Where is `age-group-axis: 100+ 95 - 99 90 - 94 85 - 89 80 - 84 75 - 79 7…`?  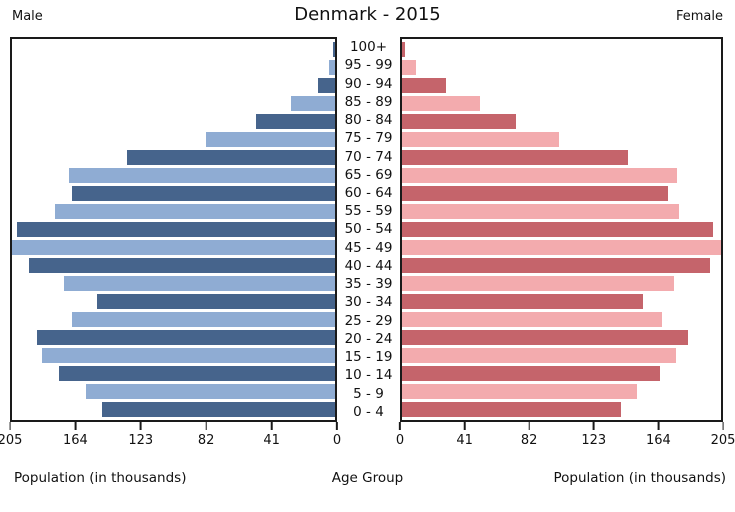 age-group-axis: 100+ 95 - 99 90 - 94 85 - 89 80 - 84 75 - 79 7… is located at coordinates (368, 229).